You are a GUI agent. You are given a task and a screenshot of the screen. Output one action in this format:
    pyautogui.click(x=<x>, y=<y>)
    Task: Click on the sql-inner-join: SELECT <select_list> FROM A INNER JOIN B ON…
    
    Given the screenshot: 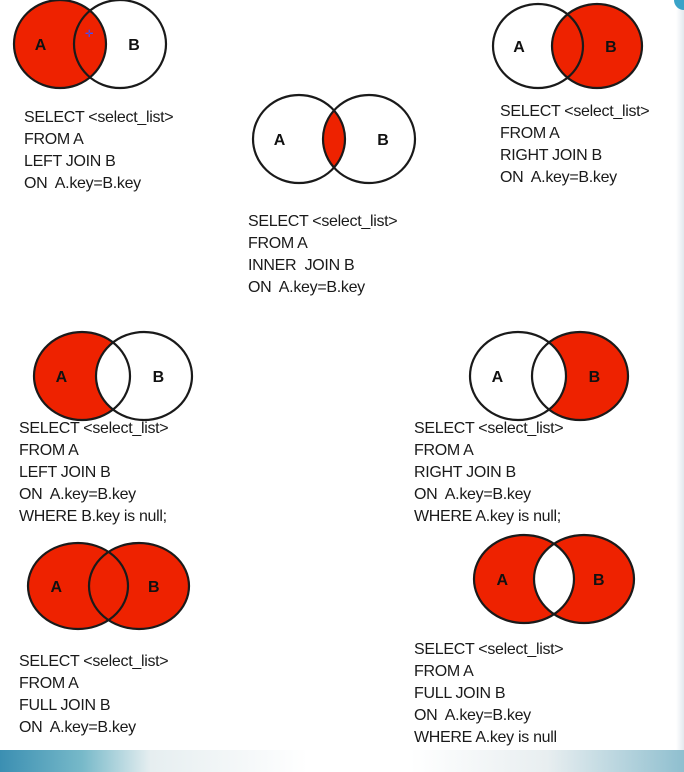 What is the action you would take?
    pyautogui.click(x=323, y=255)
    